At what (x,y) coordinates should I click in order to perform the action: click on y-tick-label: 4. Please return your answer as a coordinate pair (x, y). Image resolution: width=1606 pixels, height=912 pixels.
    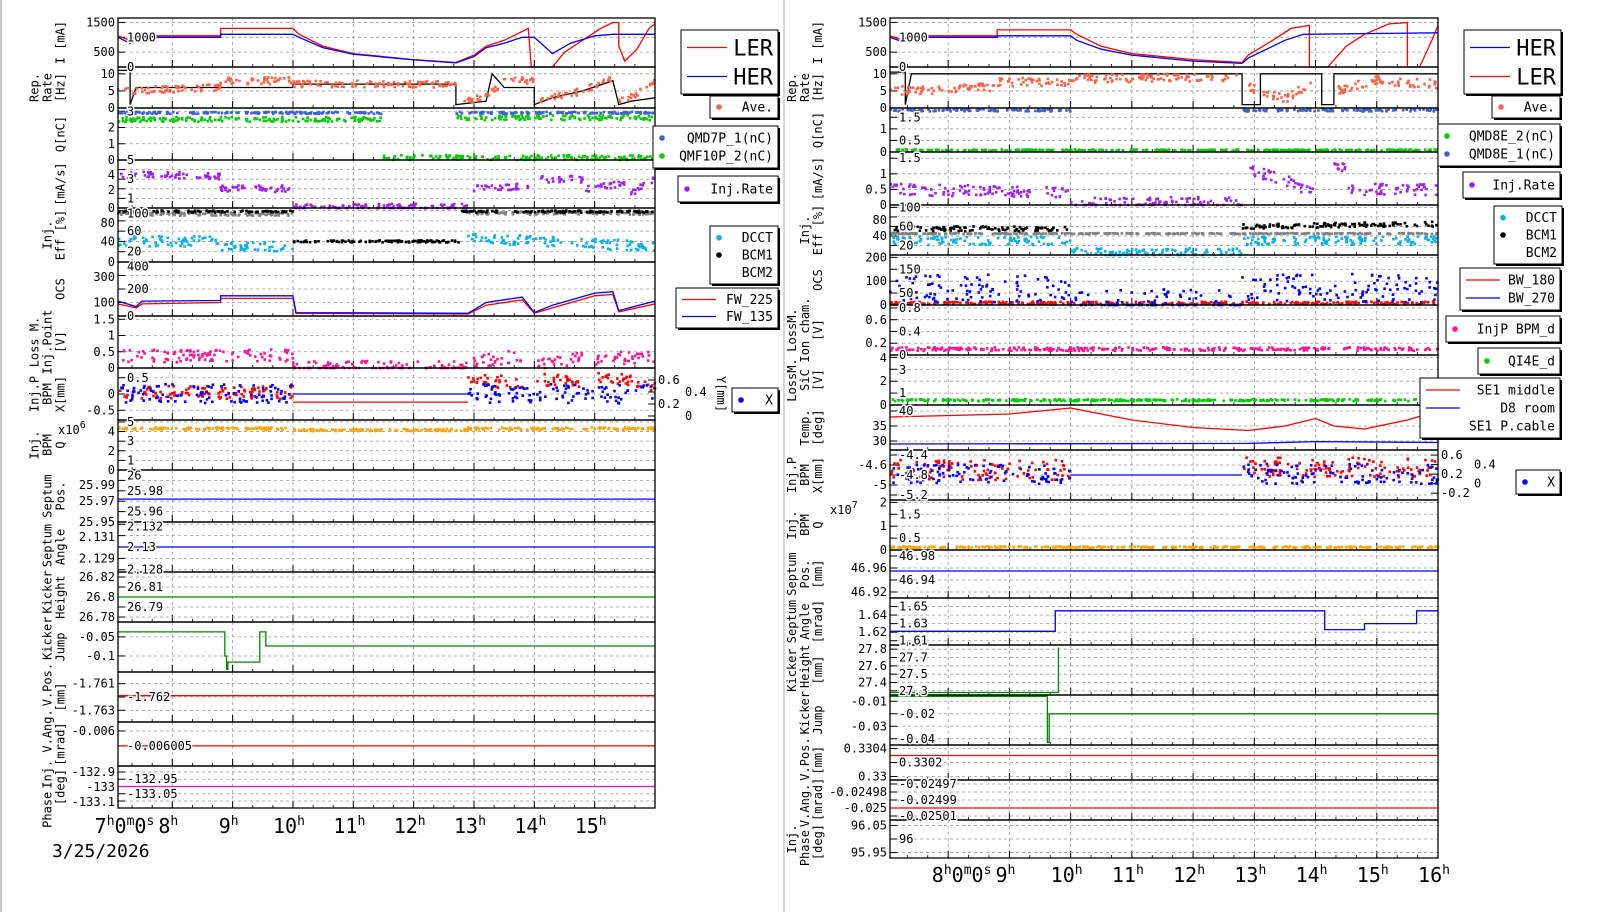
    Looking at the image, I should click on (111, 432).